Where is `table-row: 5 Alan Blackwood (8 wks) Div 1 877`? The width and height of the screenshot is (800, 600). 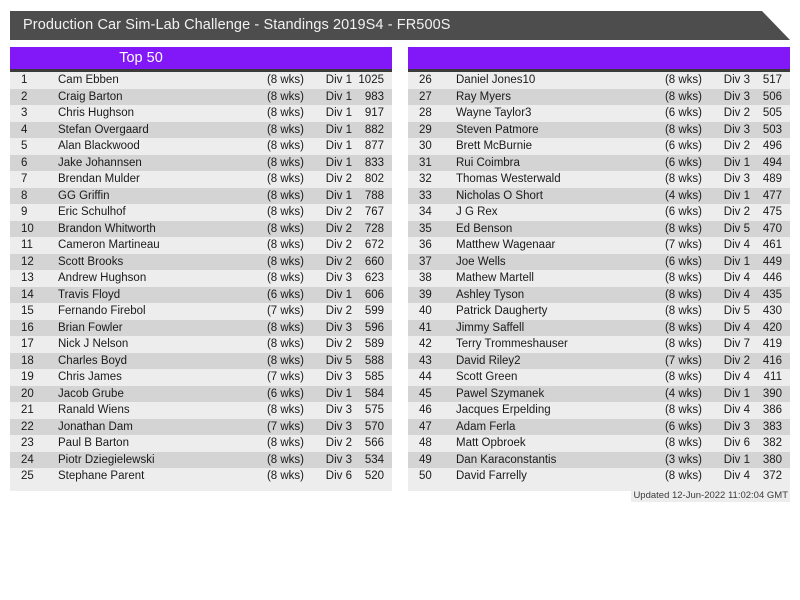
table-row: 5 Alan Blackwood (8 wks) Div 1 877 is located at coordinates (201, 146).